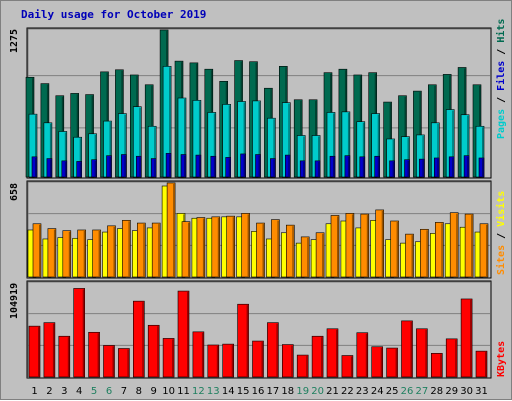 The height and width of the screenshot is (401, 512). I want to click on legend-sites-visits: Sites / Visits, so click(501, 233).